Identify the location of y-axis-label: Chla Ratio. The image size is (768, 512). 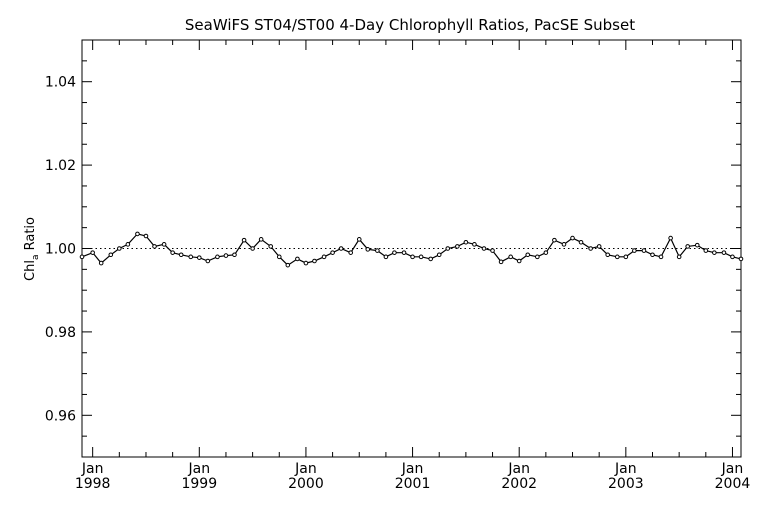
(32, 249).